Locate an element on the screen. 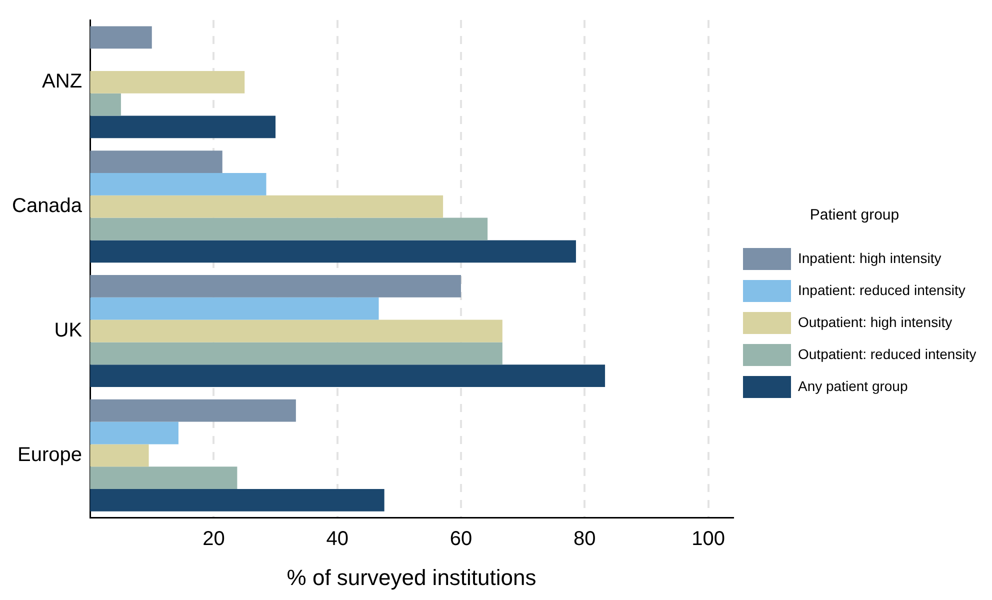 The height and width of the screenshot is (600, 992). legend-label: Any patient group is located at coordinates (853, 386).